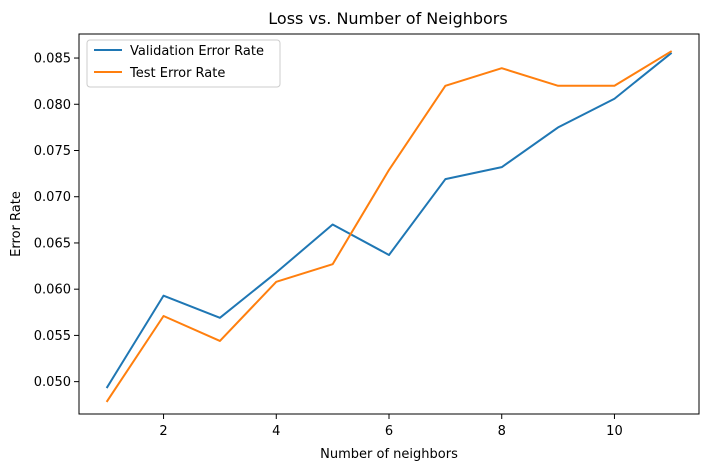  I want to click on x-tick-label: 6, so click(389, 431).